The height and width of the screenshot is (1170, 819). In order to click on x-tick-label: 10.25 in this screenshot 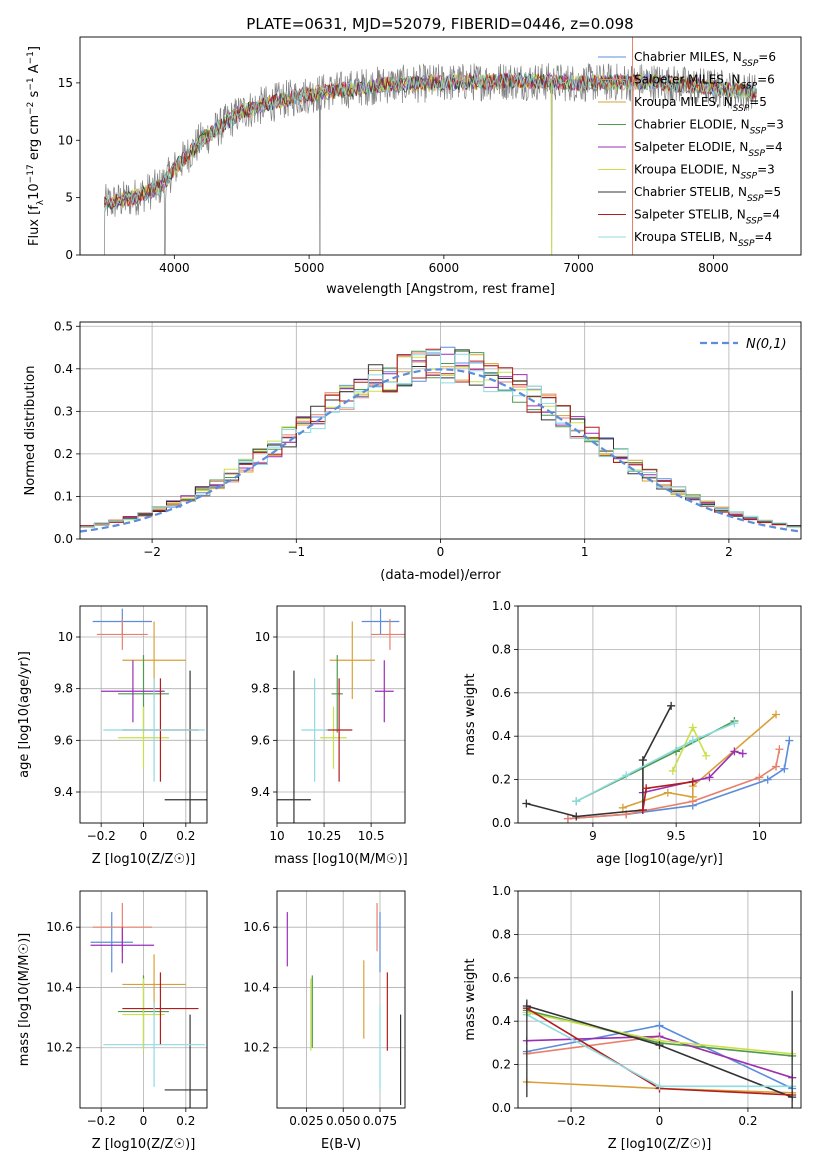, I will do `click(324, 836)`.